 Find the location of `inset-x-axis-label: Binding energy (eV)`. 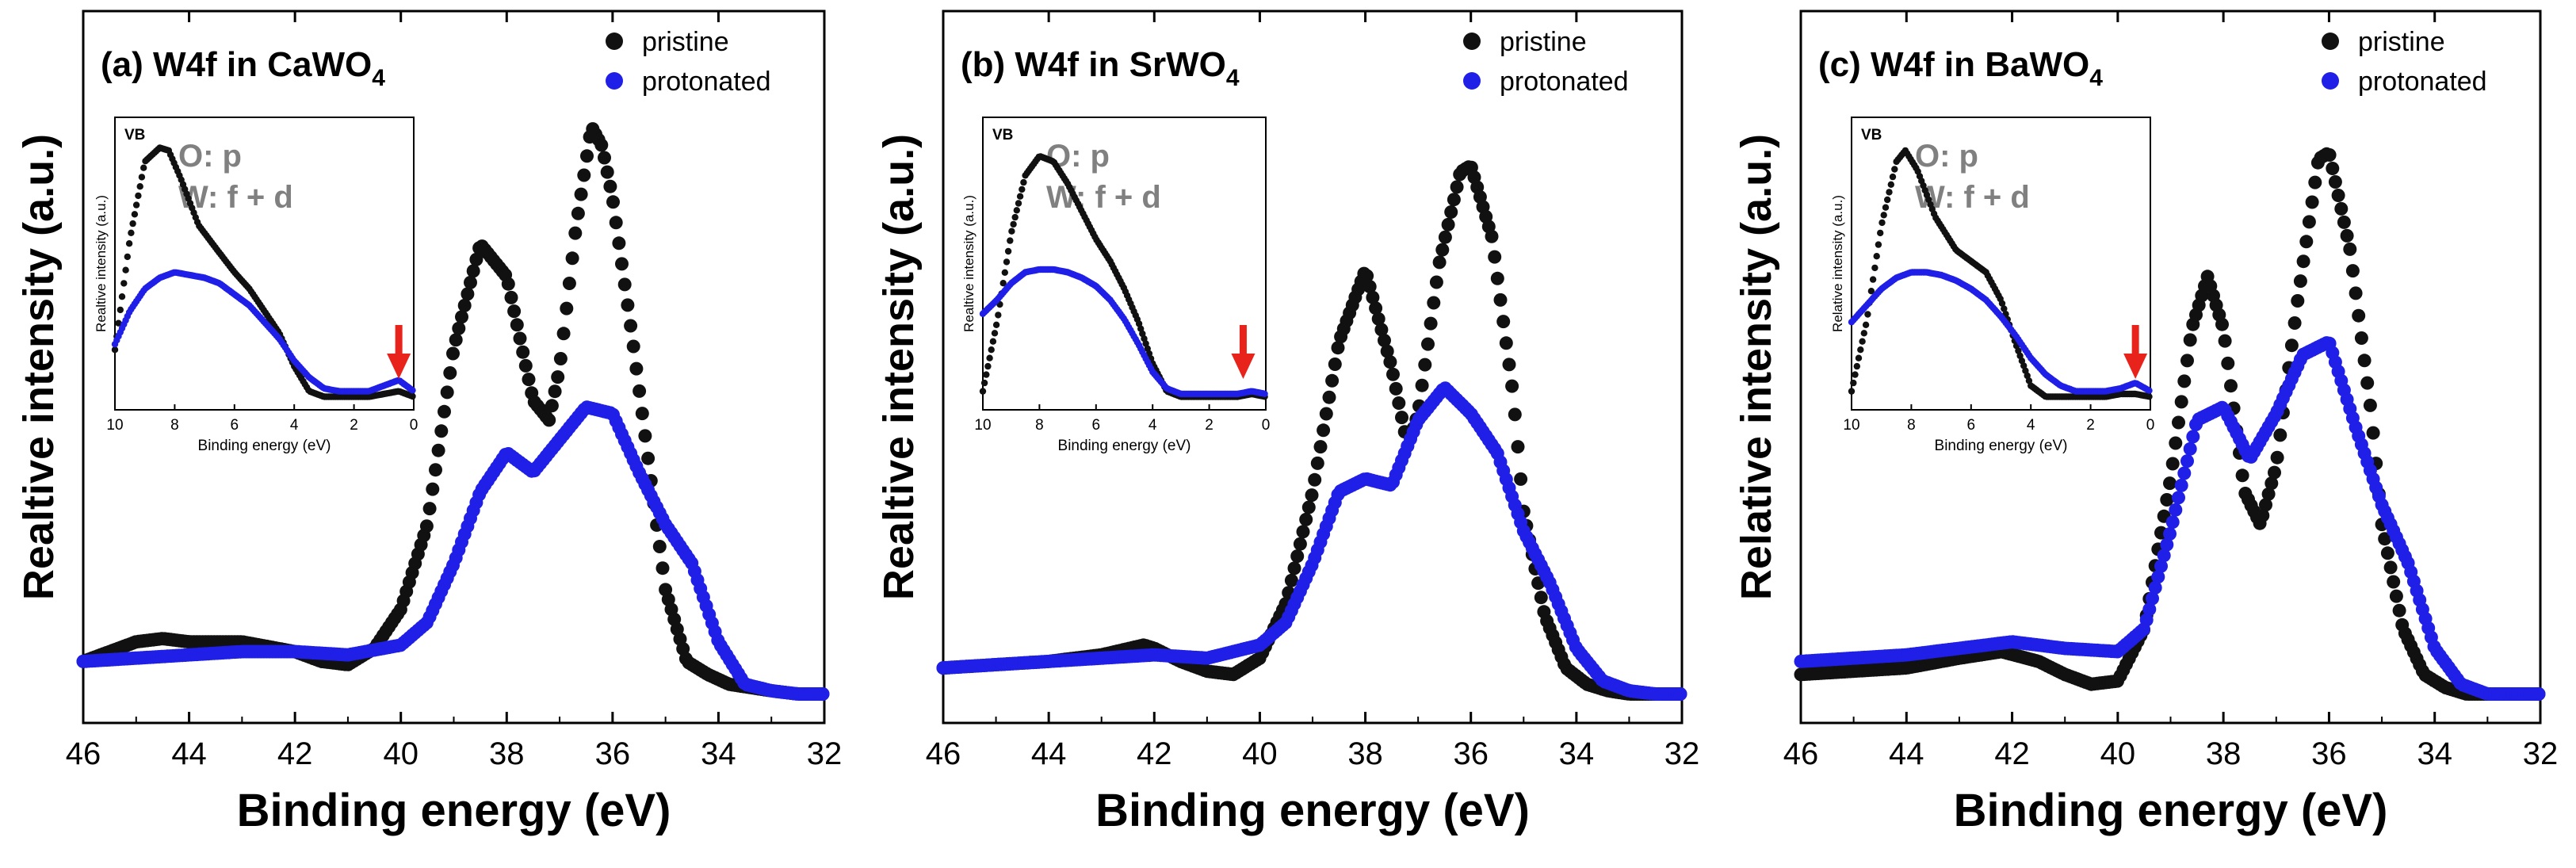

inset-x-axis-label: Binding energy (eV) is located at coordinates (264, 446).